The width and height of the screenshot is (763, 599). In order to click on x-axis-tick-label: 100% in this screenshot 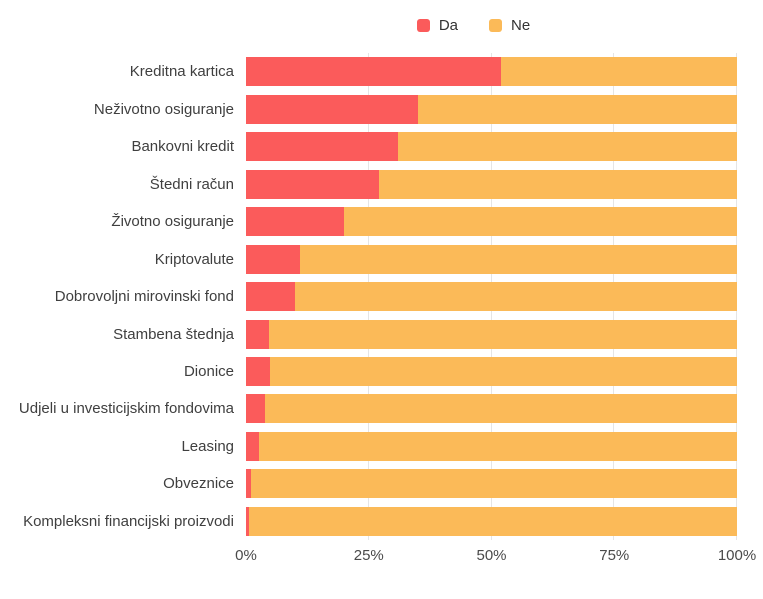, I will do `click(737, 555)`.